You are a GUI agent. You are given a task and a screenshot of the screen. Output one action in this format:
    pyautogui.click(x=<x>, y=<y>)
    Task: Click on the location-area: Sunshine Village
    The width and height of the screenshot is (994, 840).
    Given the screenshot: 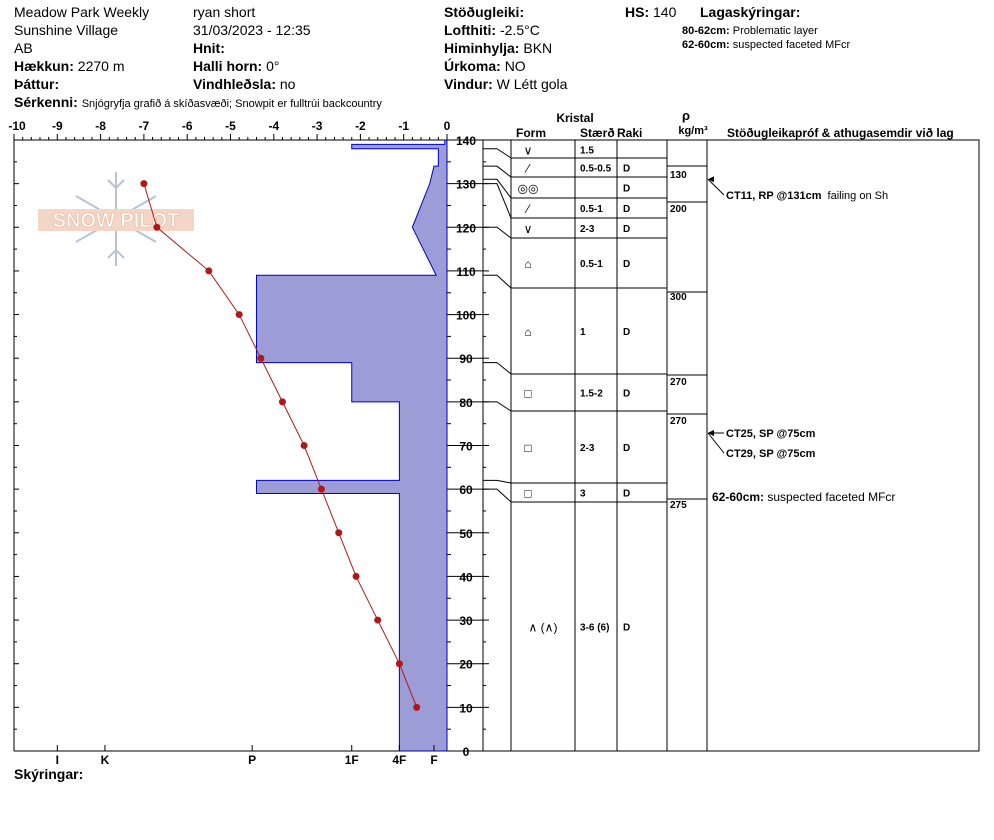 What is the action you would take?
    pyautogui.click(x=66, y=30)
    